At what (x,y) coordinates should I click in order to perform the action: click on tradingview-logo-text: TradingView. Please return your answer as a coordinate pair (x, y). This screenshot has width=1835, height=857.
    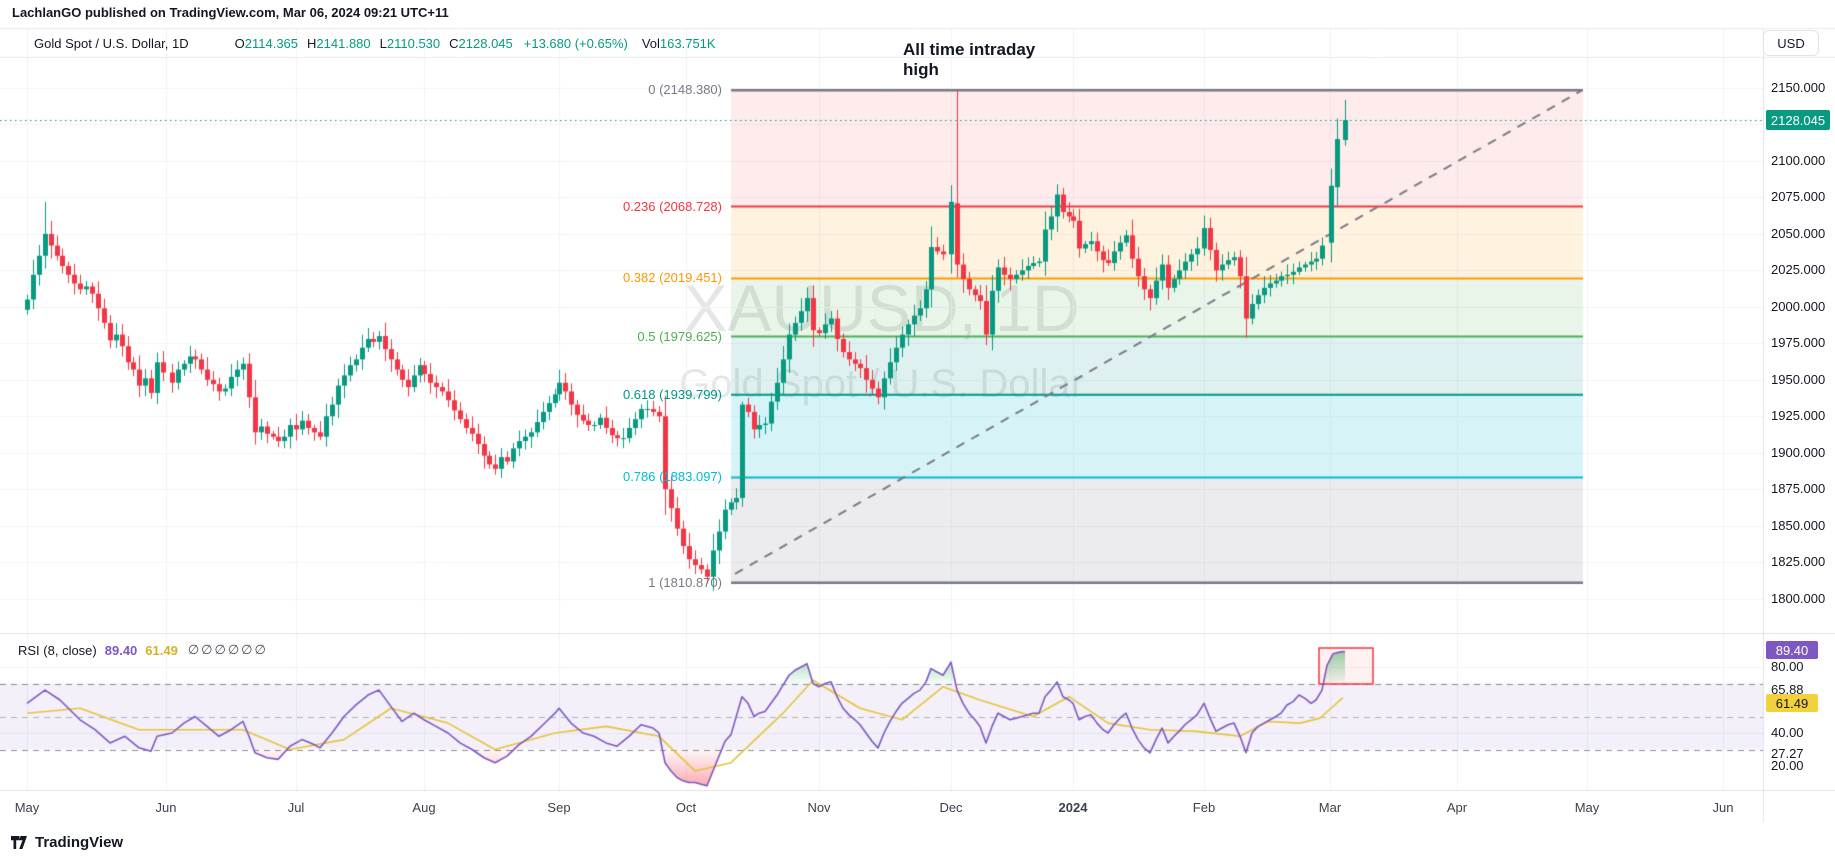
    Looking at the image, I should click on (79, 842).